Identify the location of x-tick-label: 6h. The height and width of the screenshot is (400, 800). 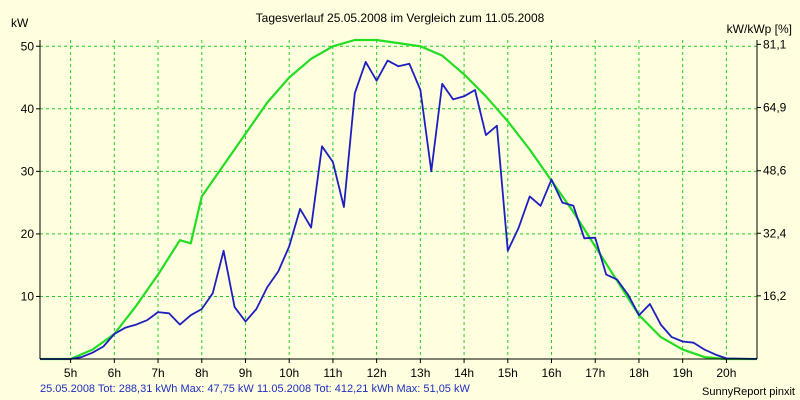
(114, 373).